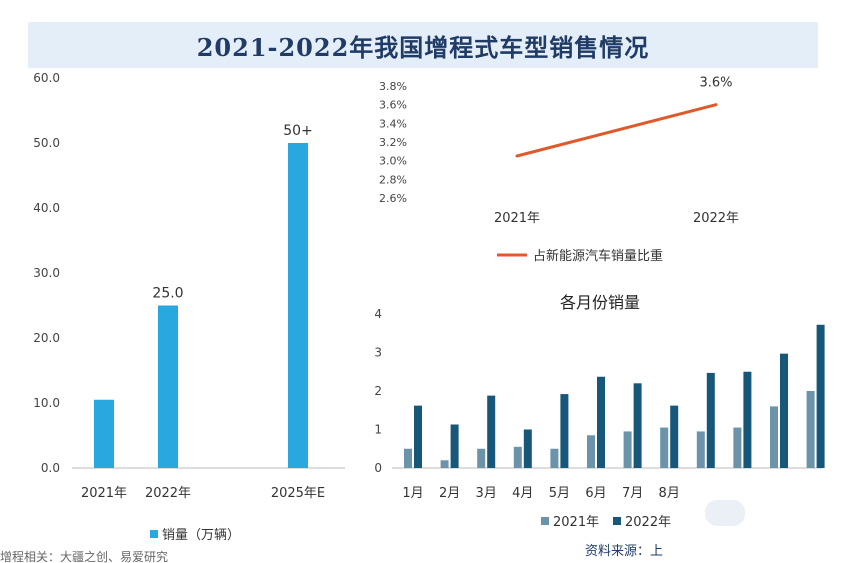  What do you see at coordinates (46, 338) in the screenshot?
I see `y-tick-label: 20.0` at bounding box center [46, 338].